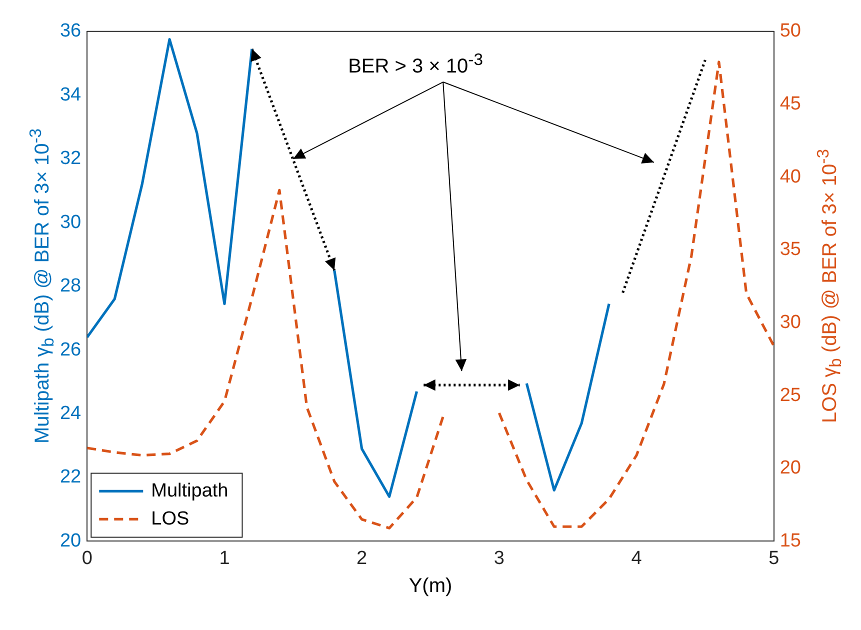 This screenshot has width=861, height=630. I want to click on y-tick-label: 20, so click(71, 541).